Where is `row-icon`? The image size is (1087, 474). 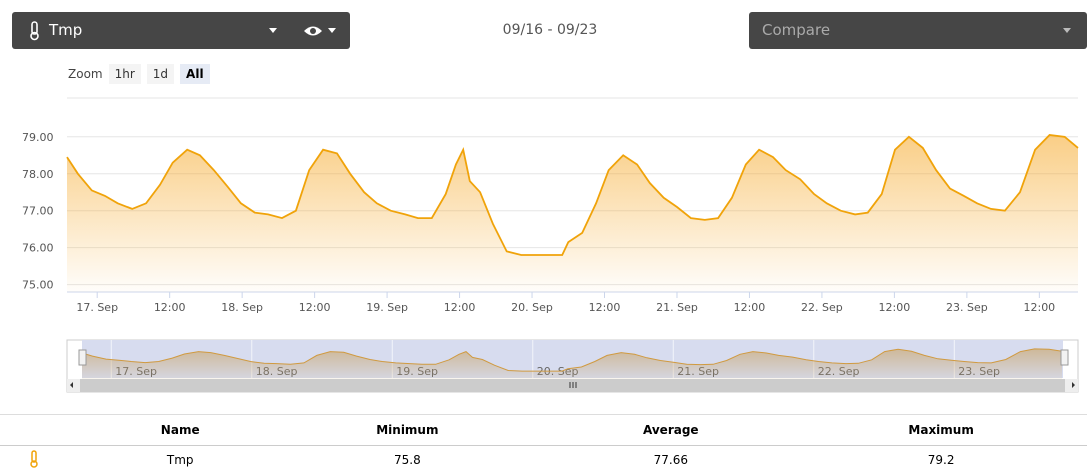
row-icon is located at coordinates (46, 460).